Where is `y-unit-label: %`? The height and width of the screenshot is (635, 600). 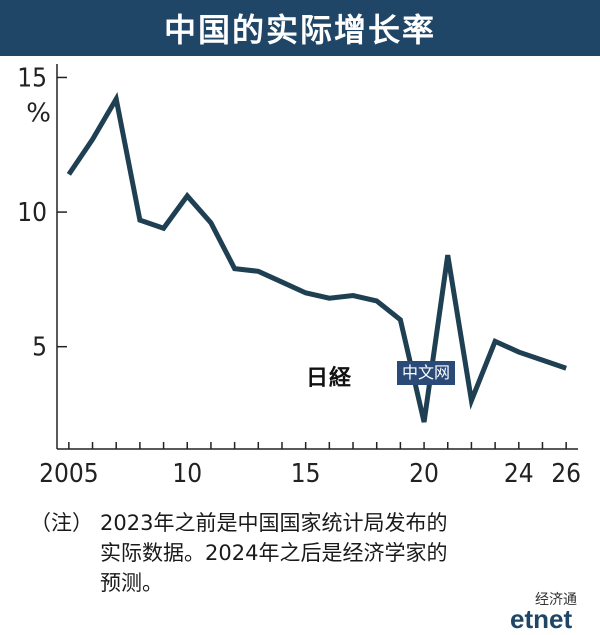 y-unit-label: % is located at coordinates (38, 113).